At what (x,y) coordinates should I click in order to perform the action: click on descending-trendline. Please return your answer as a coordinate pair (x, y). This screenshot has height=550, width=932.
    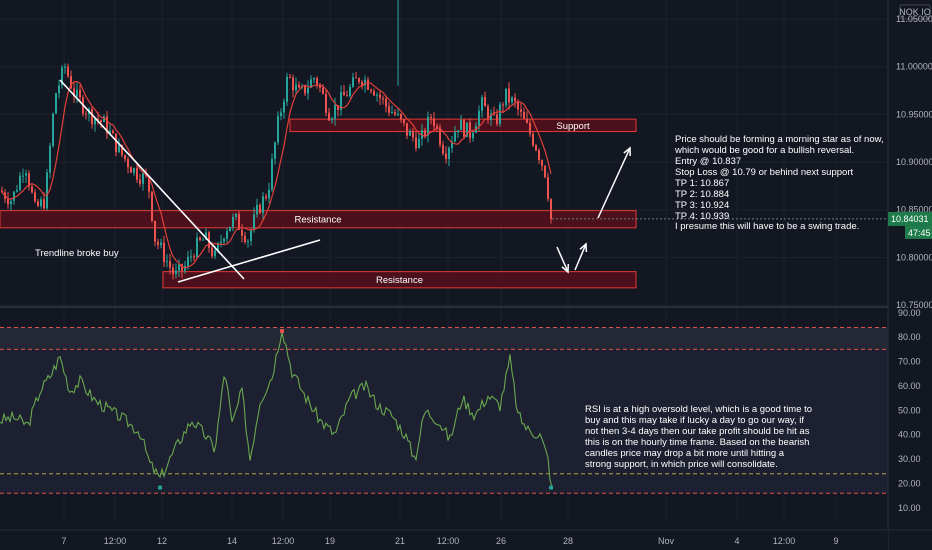
    Looking at the image, I should click on (152, 179).